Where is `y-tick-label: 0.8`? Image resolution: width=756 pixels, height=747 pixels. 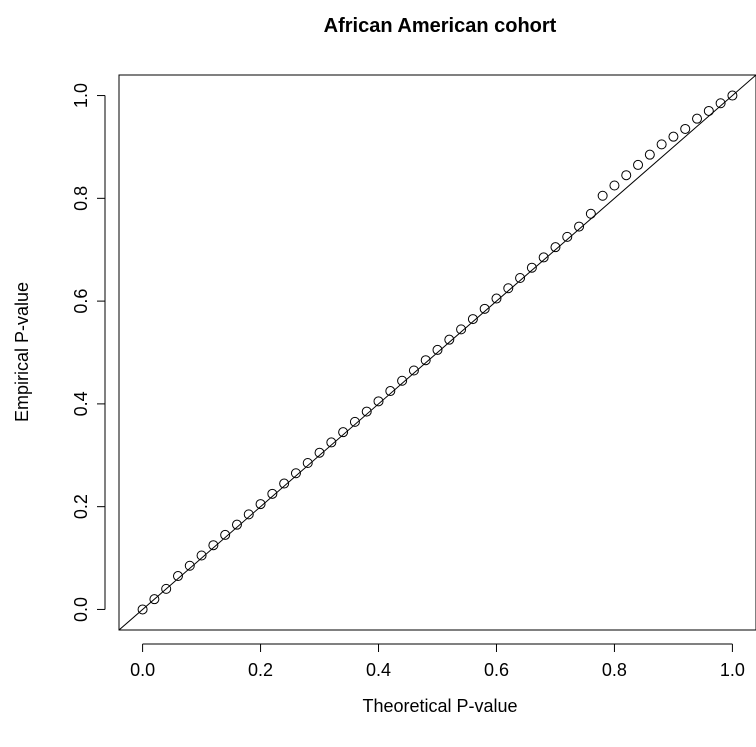
y-tick-label: 0.8 is located at coordinates (81, 198).